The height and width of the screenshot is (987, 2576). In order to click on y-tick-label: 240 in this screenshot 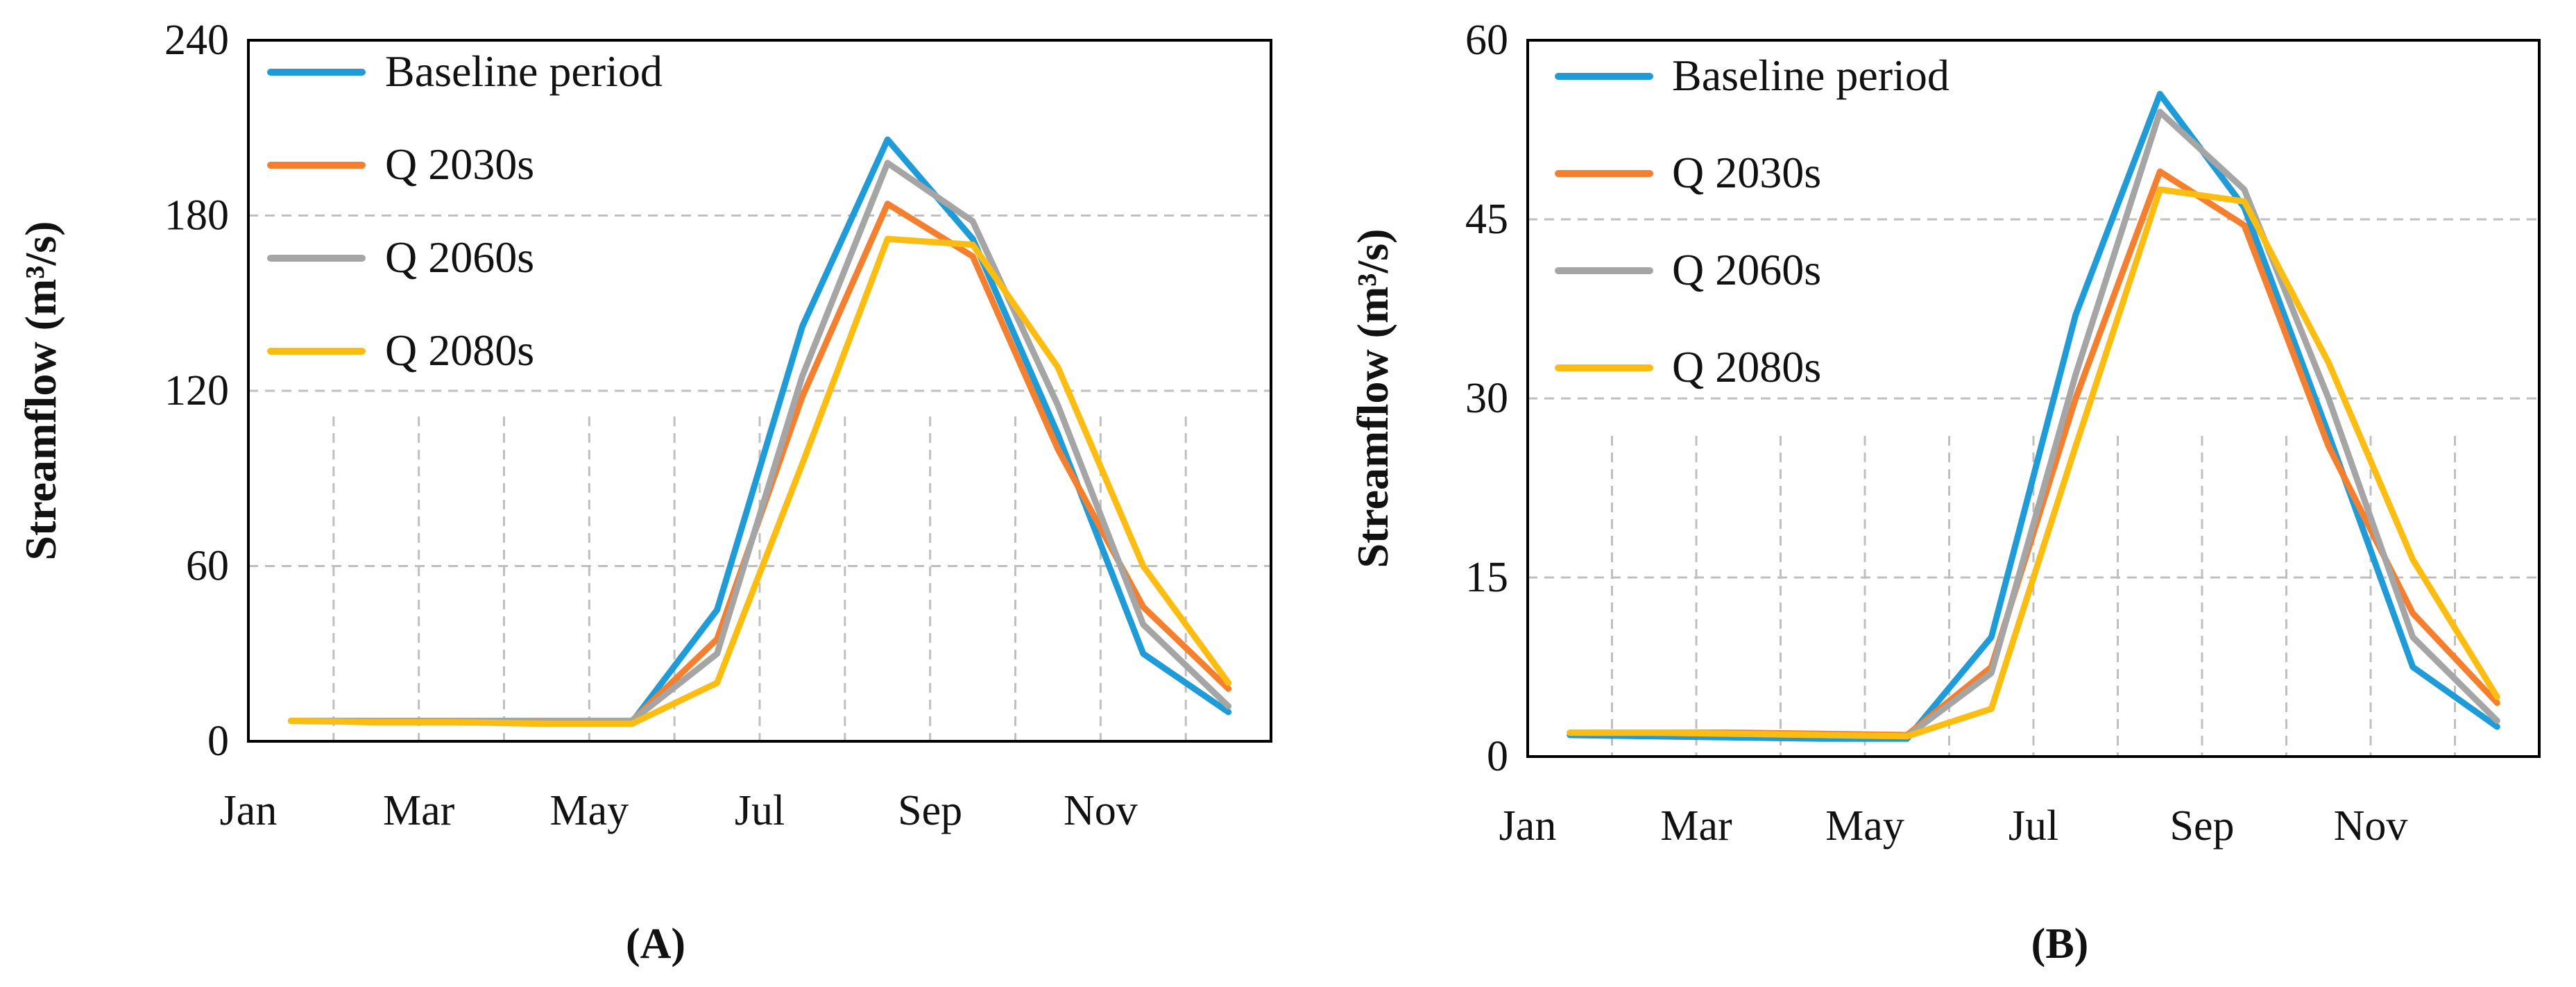, I will do `click(196, 40)`.